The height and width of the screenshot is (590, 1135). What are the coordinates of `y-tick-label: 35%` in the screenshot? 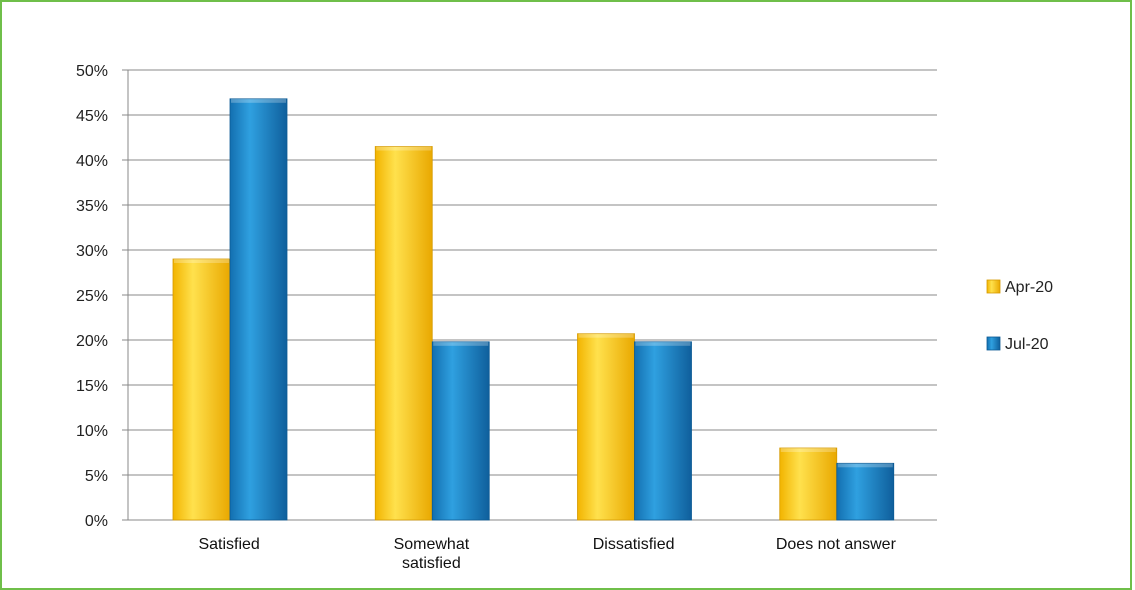 It's located at (92, 206).